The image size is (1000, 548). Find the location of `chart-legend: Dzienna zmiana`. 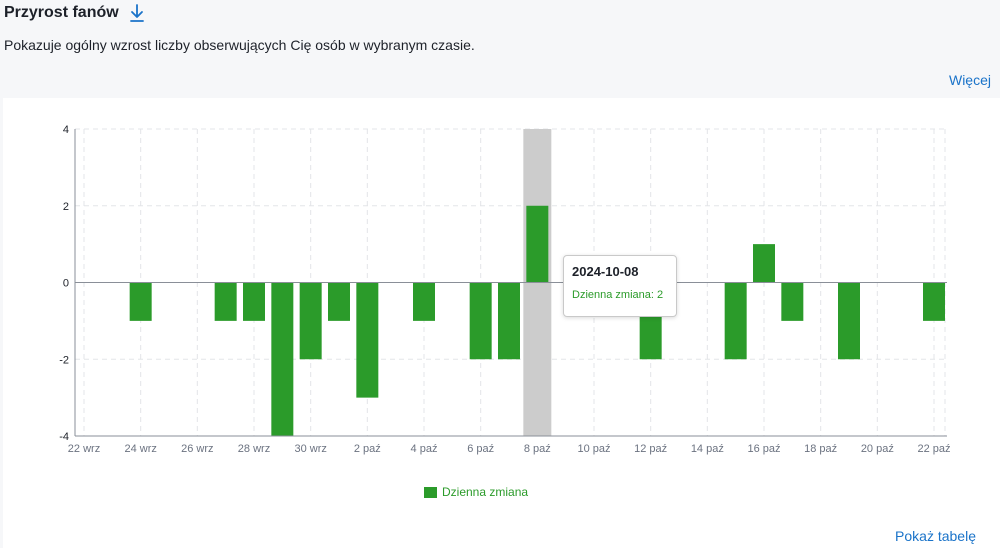

chart-legend: Dzienna zmiana is located at coordinates (476, 492).